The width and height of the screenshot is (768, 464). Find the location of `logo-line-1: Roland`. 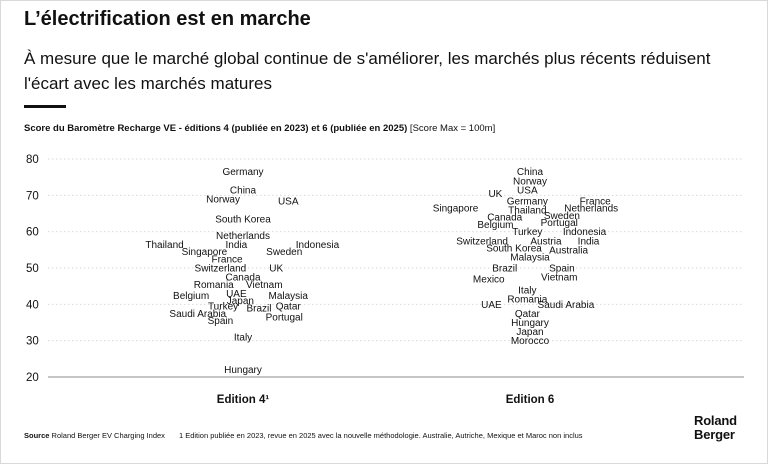

logo-line-1: Roland is located at coordinates (715, 420).